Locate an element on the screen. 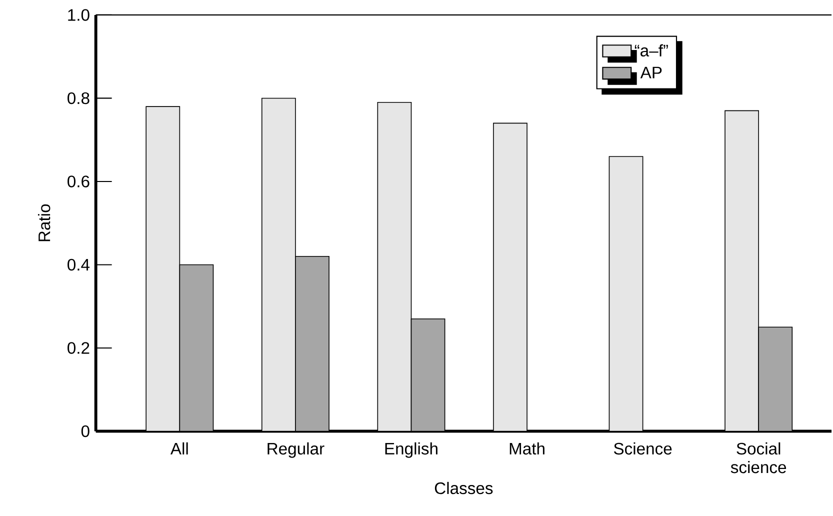  y-tick-label: 0 is located at coordinates (85, 431).